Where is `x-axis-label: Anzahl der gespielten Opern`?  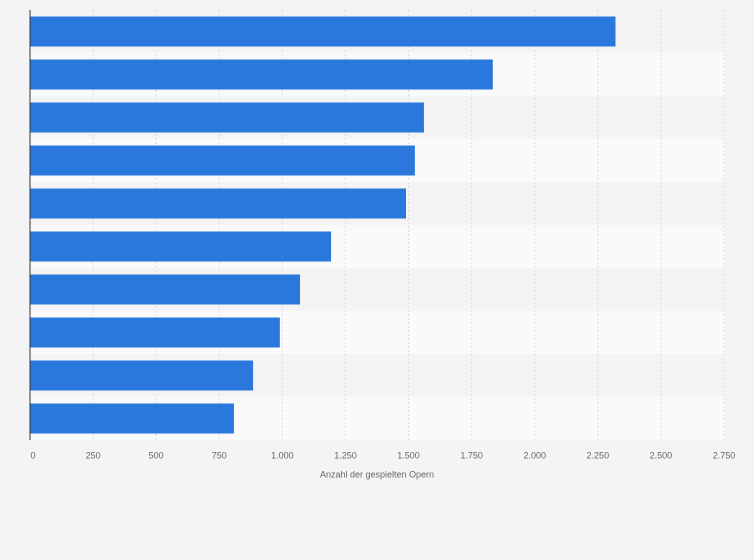 x-axis-label: Anzahl der gespielten Opern is located at coordinates (377, 474).